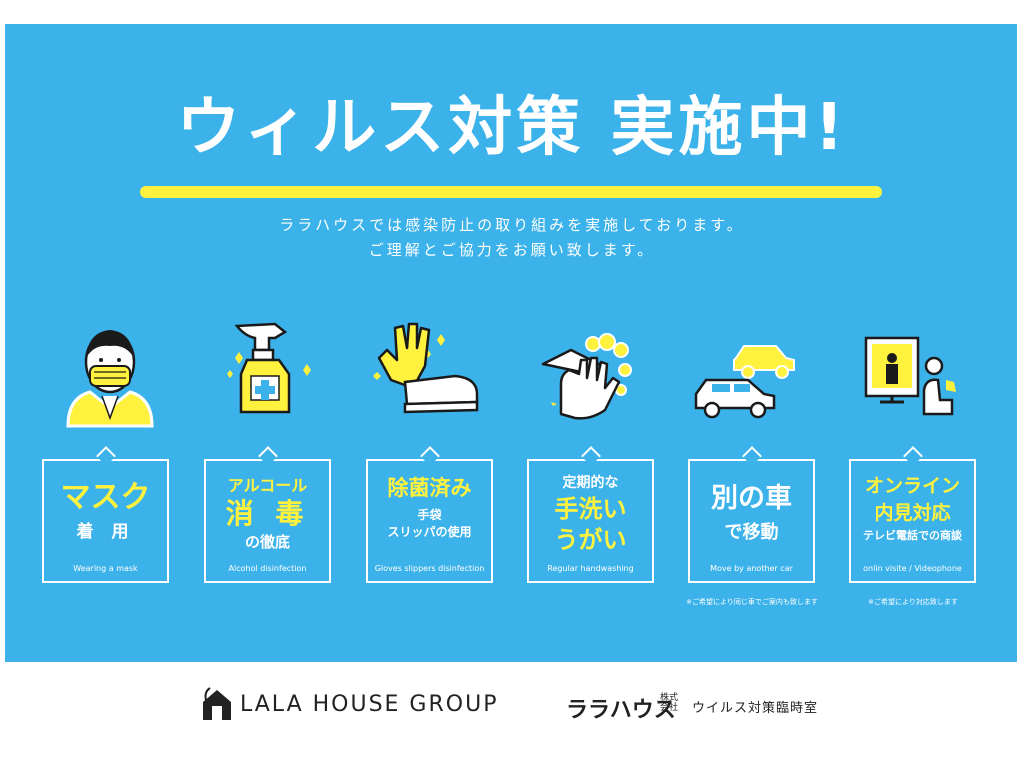 Image resolution: width=1024 pixels, height=768 pixels. I want to click on card-english: Move by another car, so click(751, 568).